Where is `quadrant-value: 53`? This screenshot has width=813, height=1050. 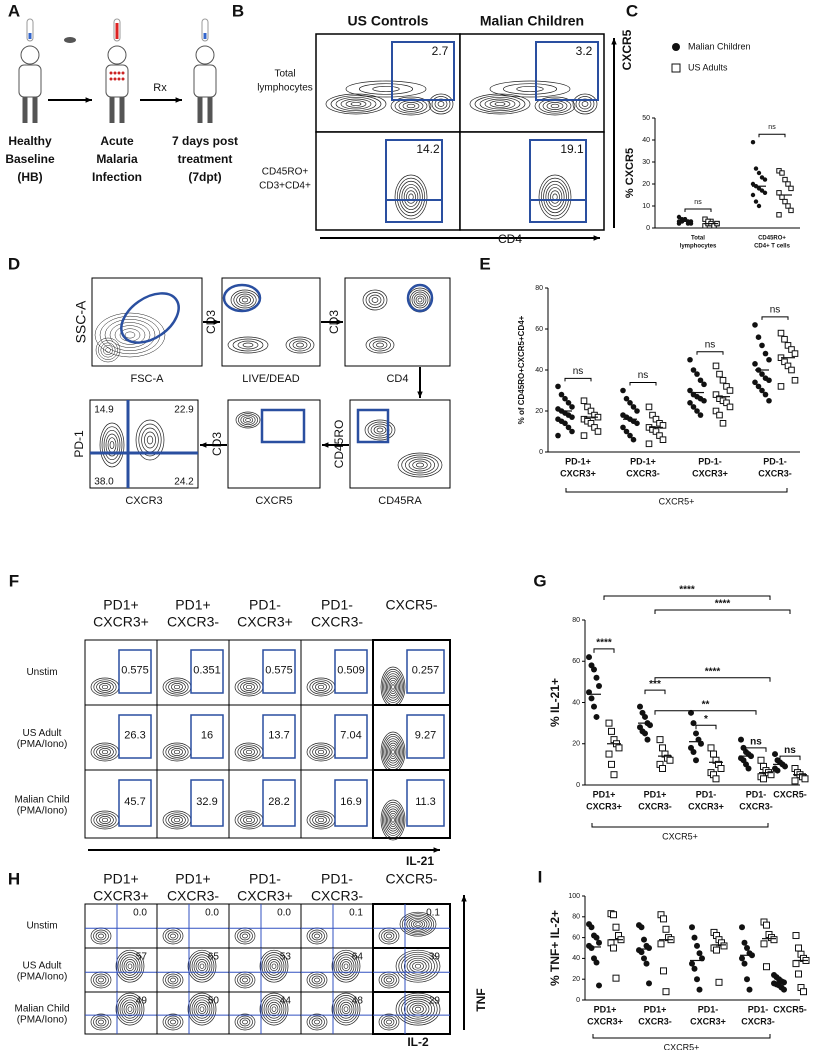 quadrant-value: 53 is located at coordinates (286, 957).